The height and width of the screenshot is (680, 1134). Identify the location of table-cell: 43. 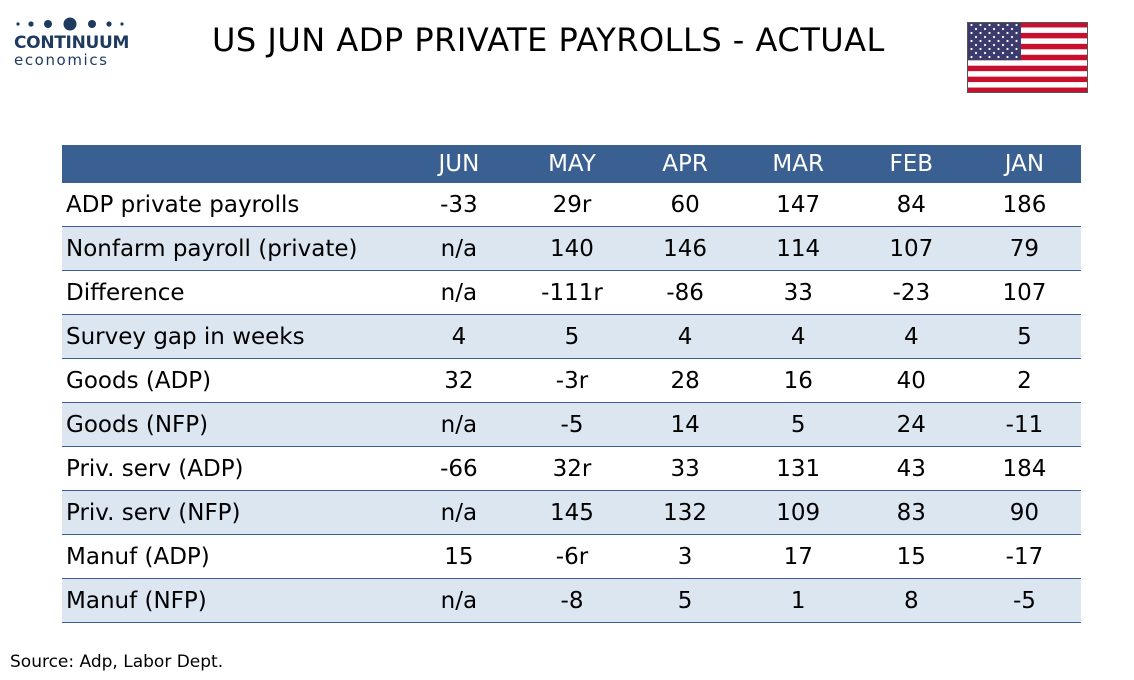
(911, 468).